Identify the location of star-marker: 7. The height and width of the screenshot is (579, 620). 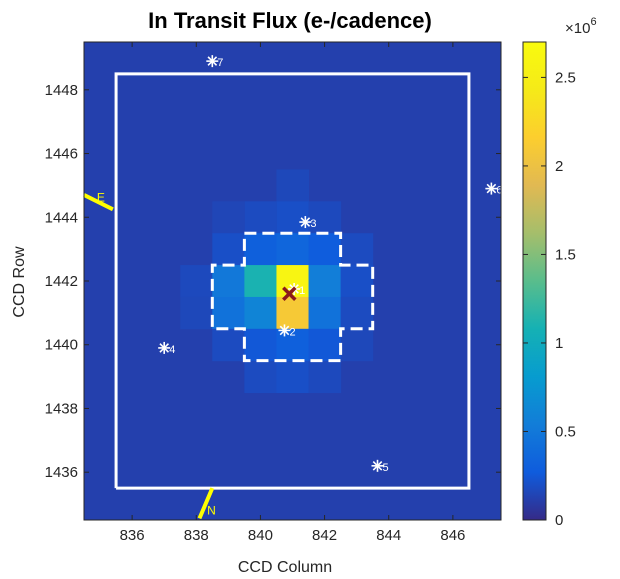
(214, 62).